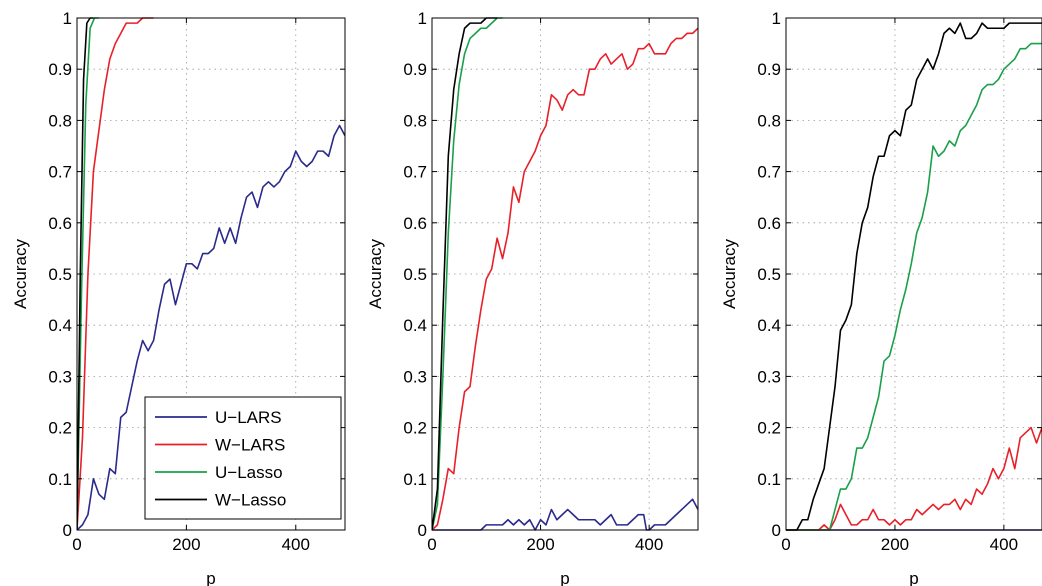 The width and height of the screenshot is (1042, 586). Describe the element at coordinates (243, 458) in the screenshot. I see `legend: U−LARS W−LARS U−Lasso W−Lasso` at that location.